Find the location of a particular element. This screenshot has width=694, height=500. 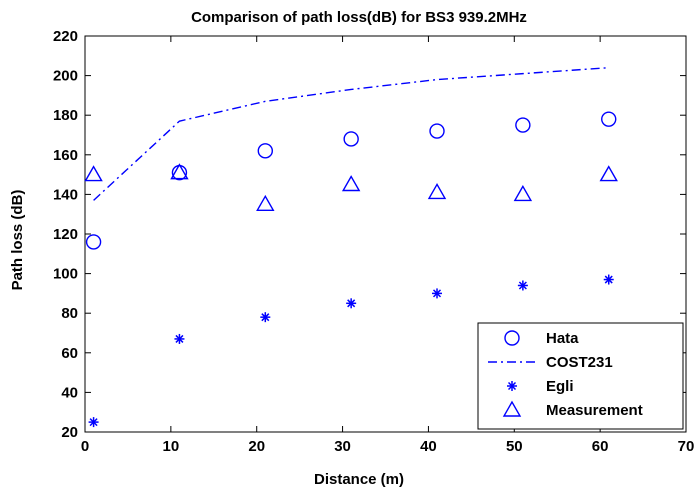

y-tick-label: 220 is located at coordinates (65, 36).